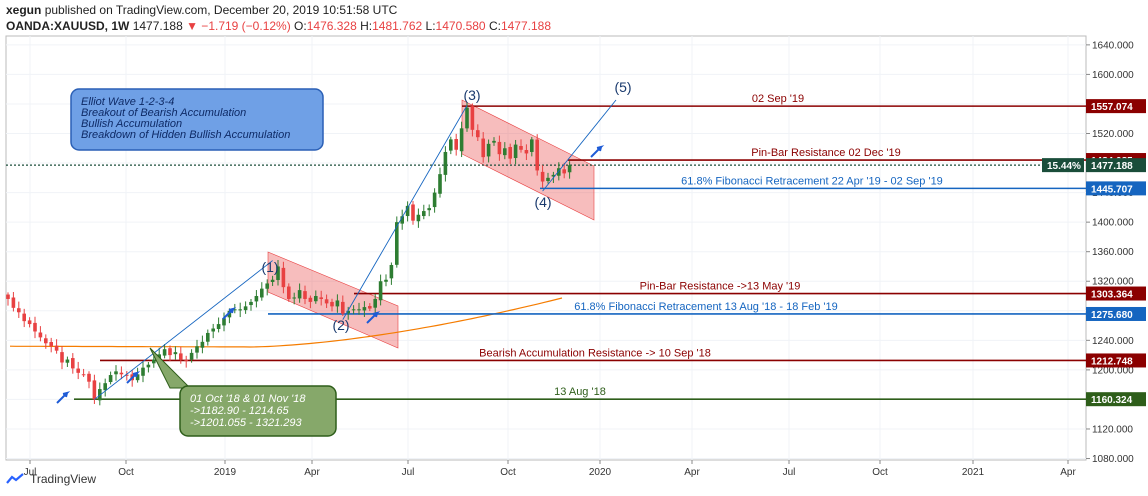 The height and width of the screenshot is (496, 1148). I want to click on wave-label: (4), so click(542, 202).